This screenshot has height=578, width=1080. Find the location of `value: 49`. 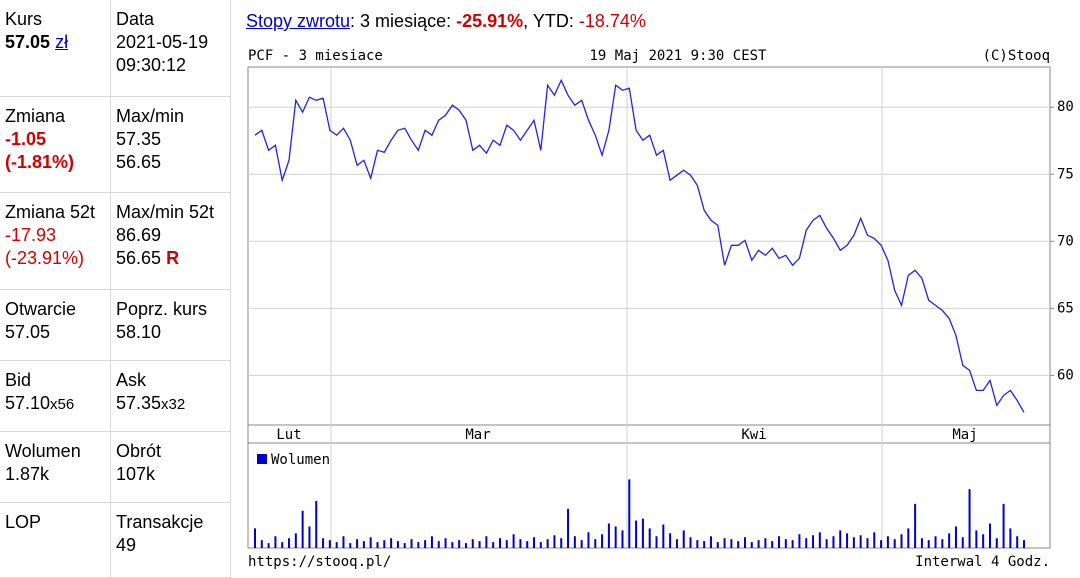

value: 49 is located at coordinates (126, 545).